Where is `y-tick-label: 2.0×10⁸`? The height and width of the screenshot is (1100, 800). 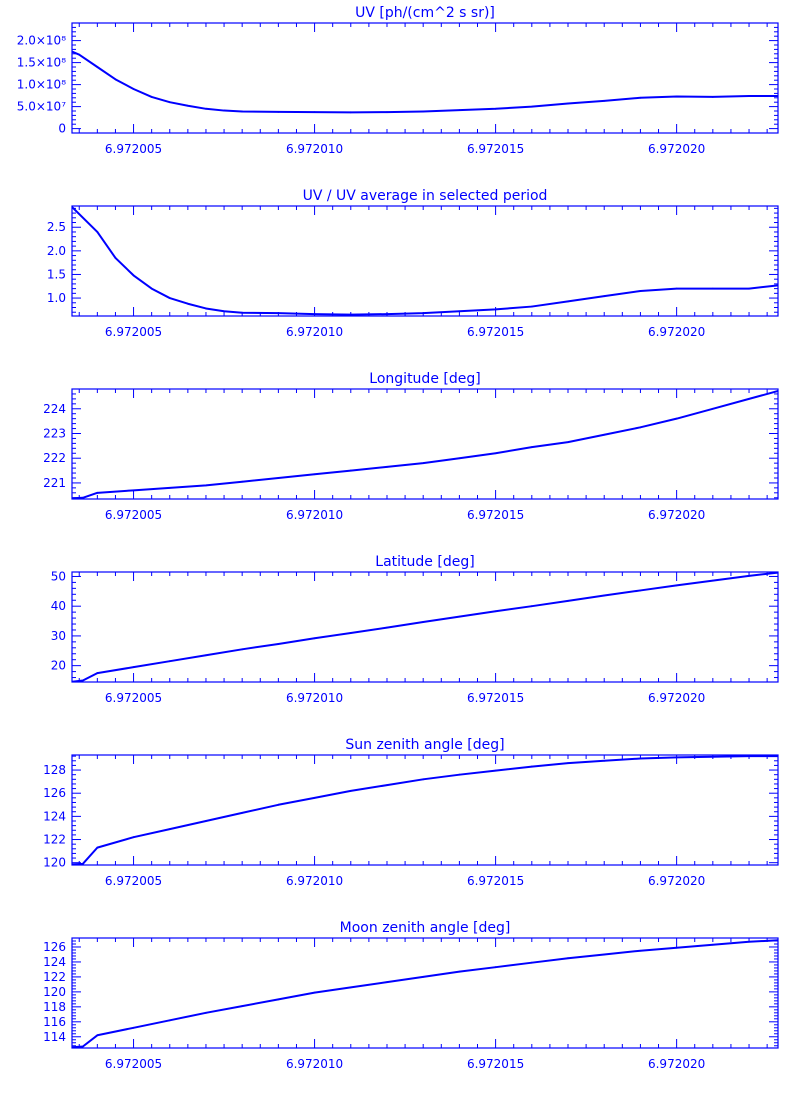
y-tick-label: 2.0×10⁸ is located at coordinates (41, 41).